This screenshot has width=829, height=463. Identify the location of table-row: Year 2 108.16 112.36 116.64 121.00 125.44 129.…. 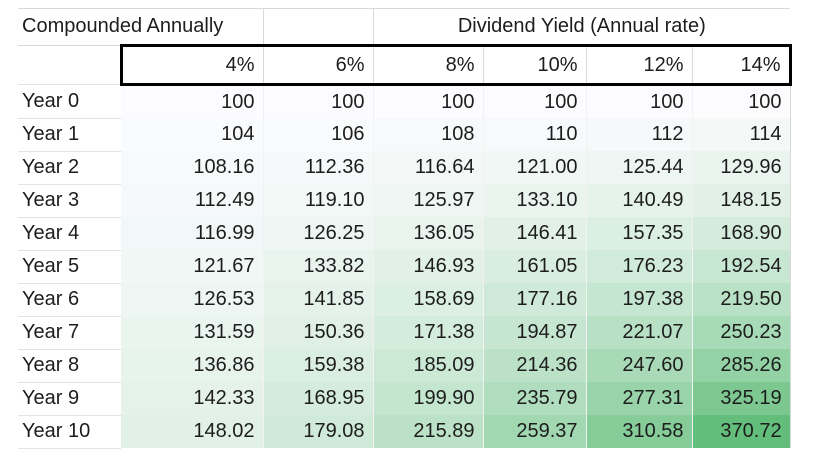
(404, 168).